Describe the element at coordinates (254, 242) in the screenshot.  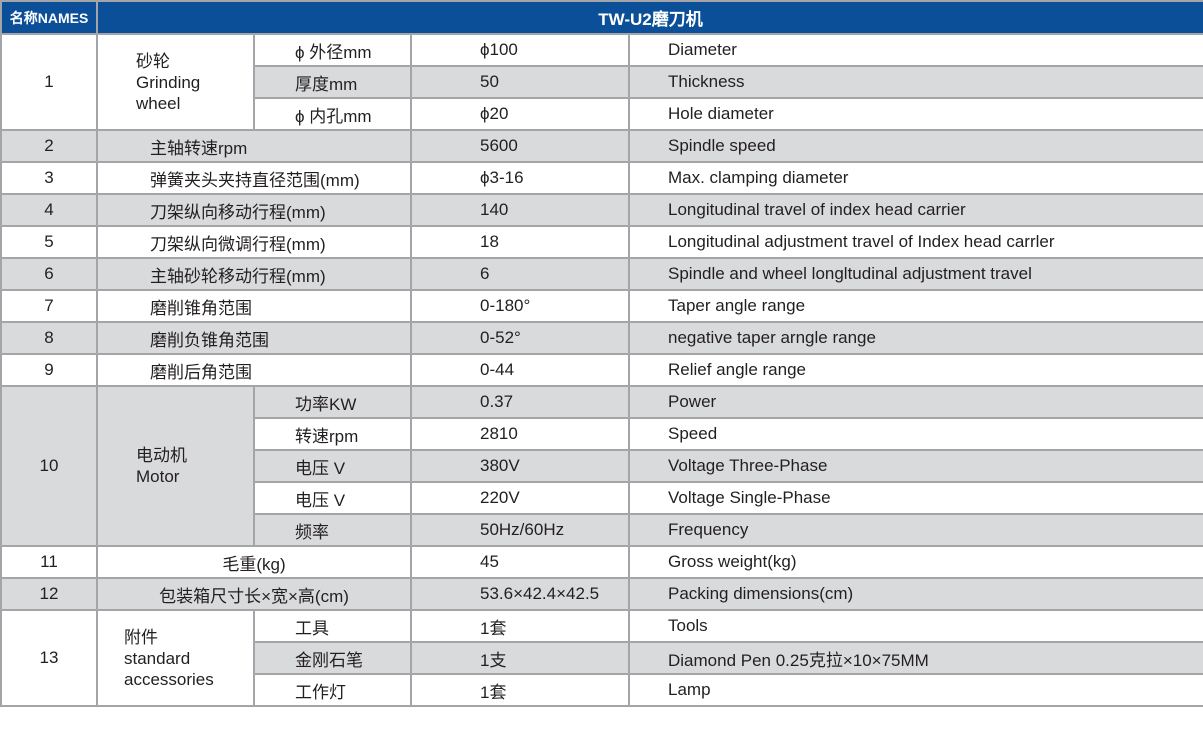
I see `item-name: 刀架纵向微调行程(mm)` at that location.